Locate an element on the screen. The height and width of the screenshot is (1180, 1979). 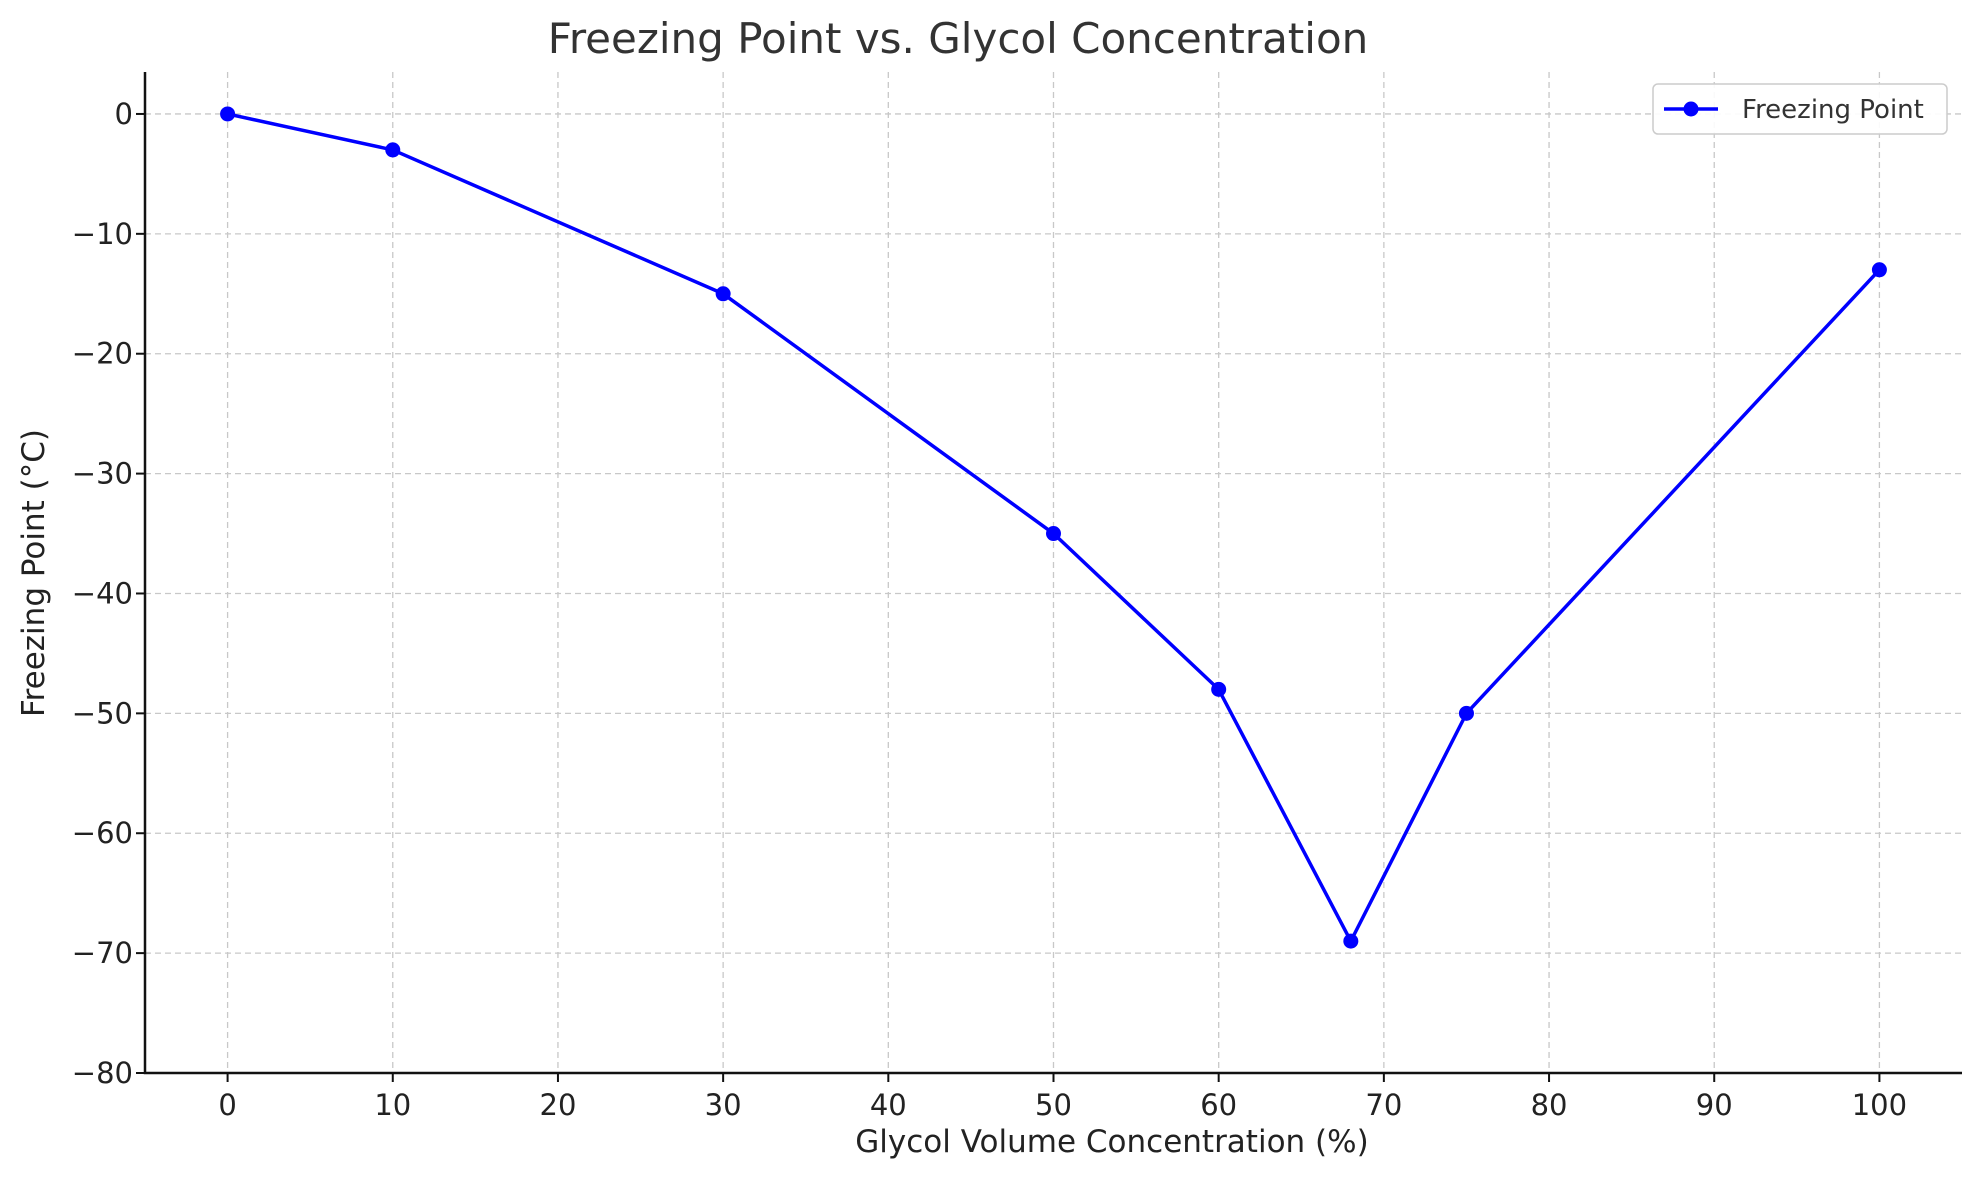
x-tick-label: 30 is located at coordinates (723, 1105).